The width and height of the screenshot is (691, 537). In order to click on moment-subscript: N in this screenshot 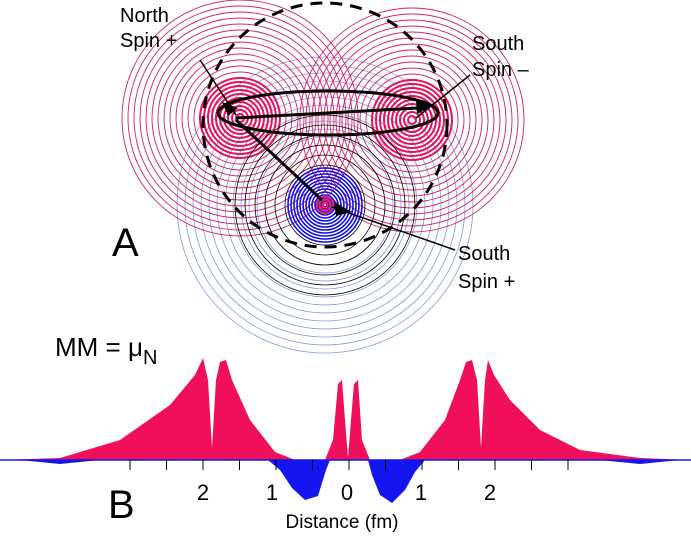, I will do `click(150, 358)`.